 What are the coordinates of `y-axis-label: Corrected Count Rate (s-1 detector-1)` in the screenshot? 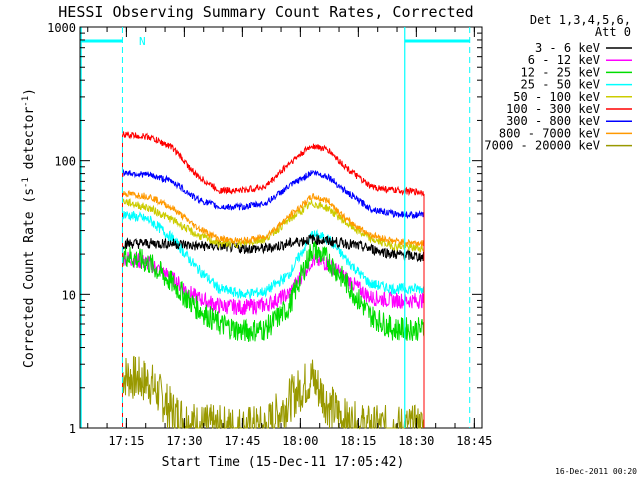 It's located at (29, 228).